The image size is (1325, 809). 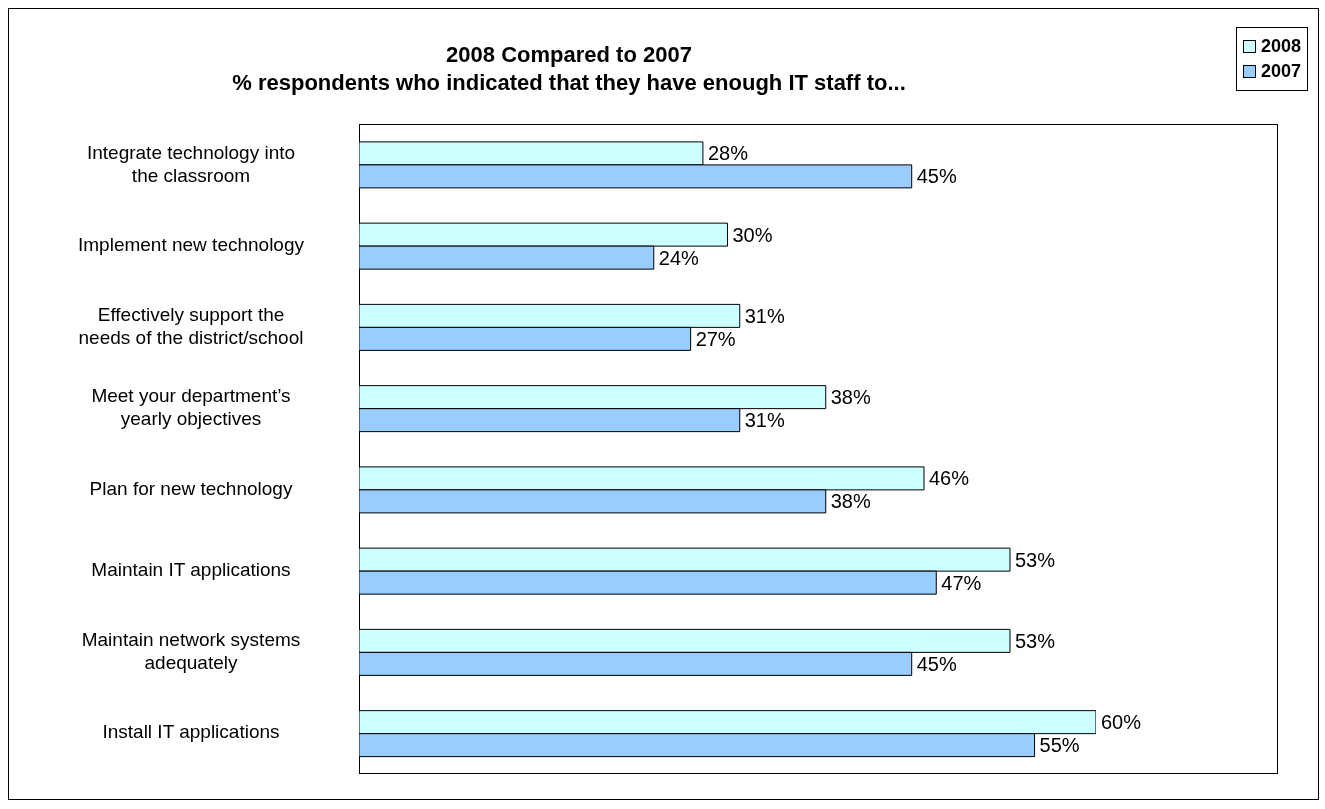 I want to click on y-tick-label: Plan for new technology, so click(x=191, y=488).